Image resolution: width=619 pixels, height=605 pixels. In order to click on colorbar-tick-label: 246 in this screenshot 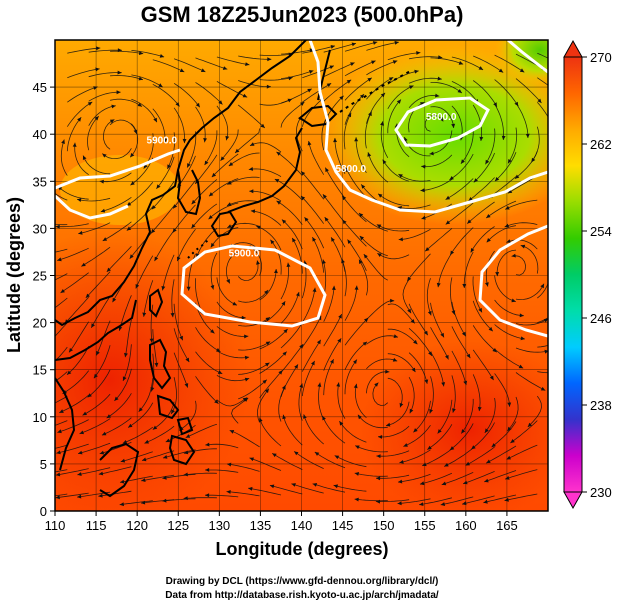, I will do `click(601, 318)`.